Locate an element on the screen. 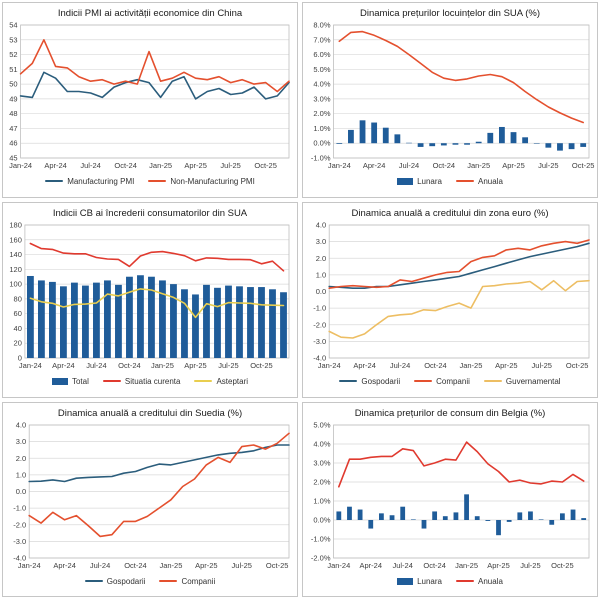 This screenshot has width=600, height=599. svg-text: 120 is located at coordinates (15, 269).